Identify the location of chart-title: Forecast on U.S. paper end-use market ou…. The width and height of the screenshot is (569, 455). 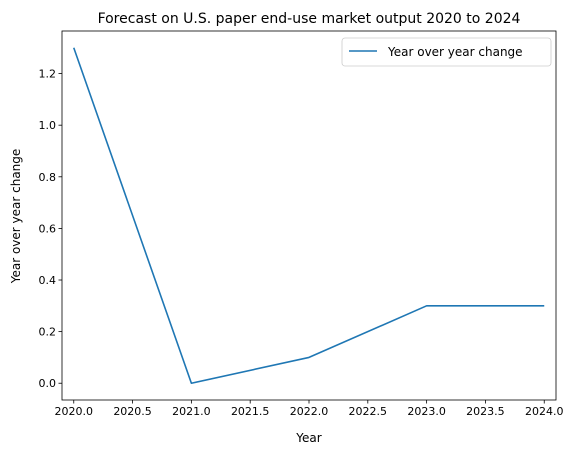
(309, 19).